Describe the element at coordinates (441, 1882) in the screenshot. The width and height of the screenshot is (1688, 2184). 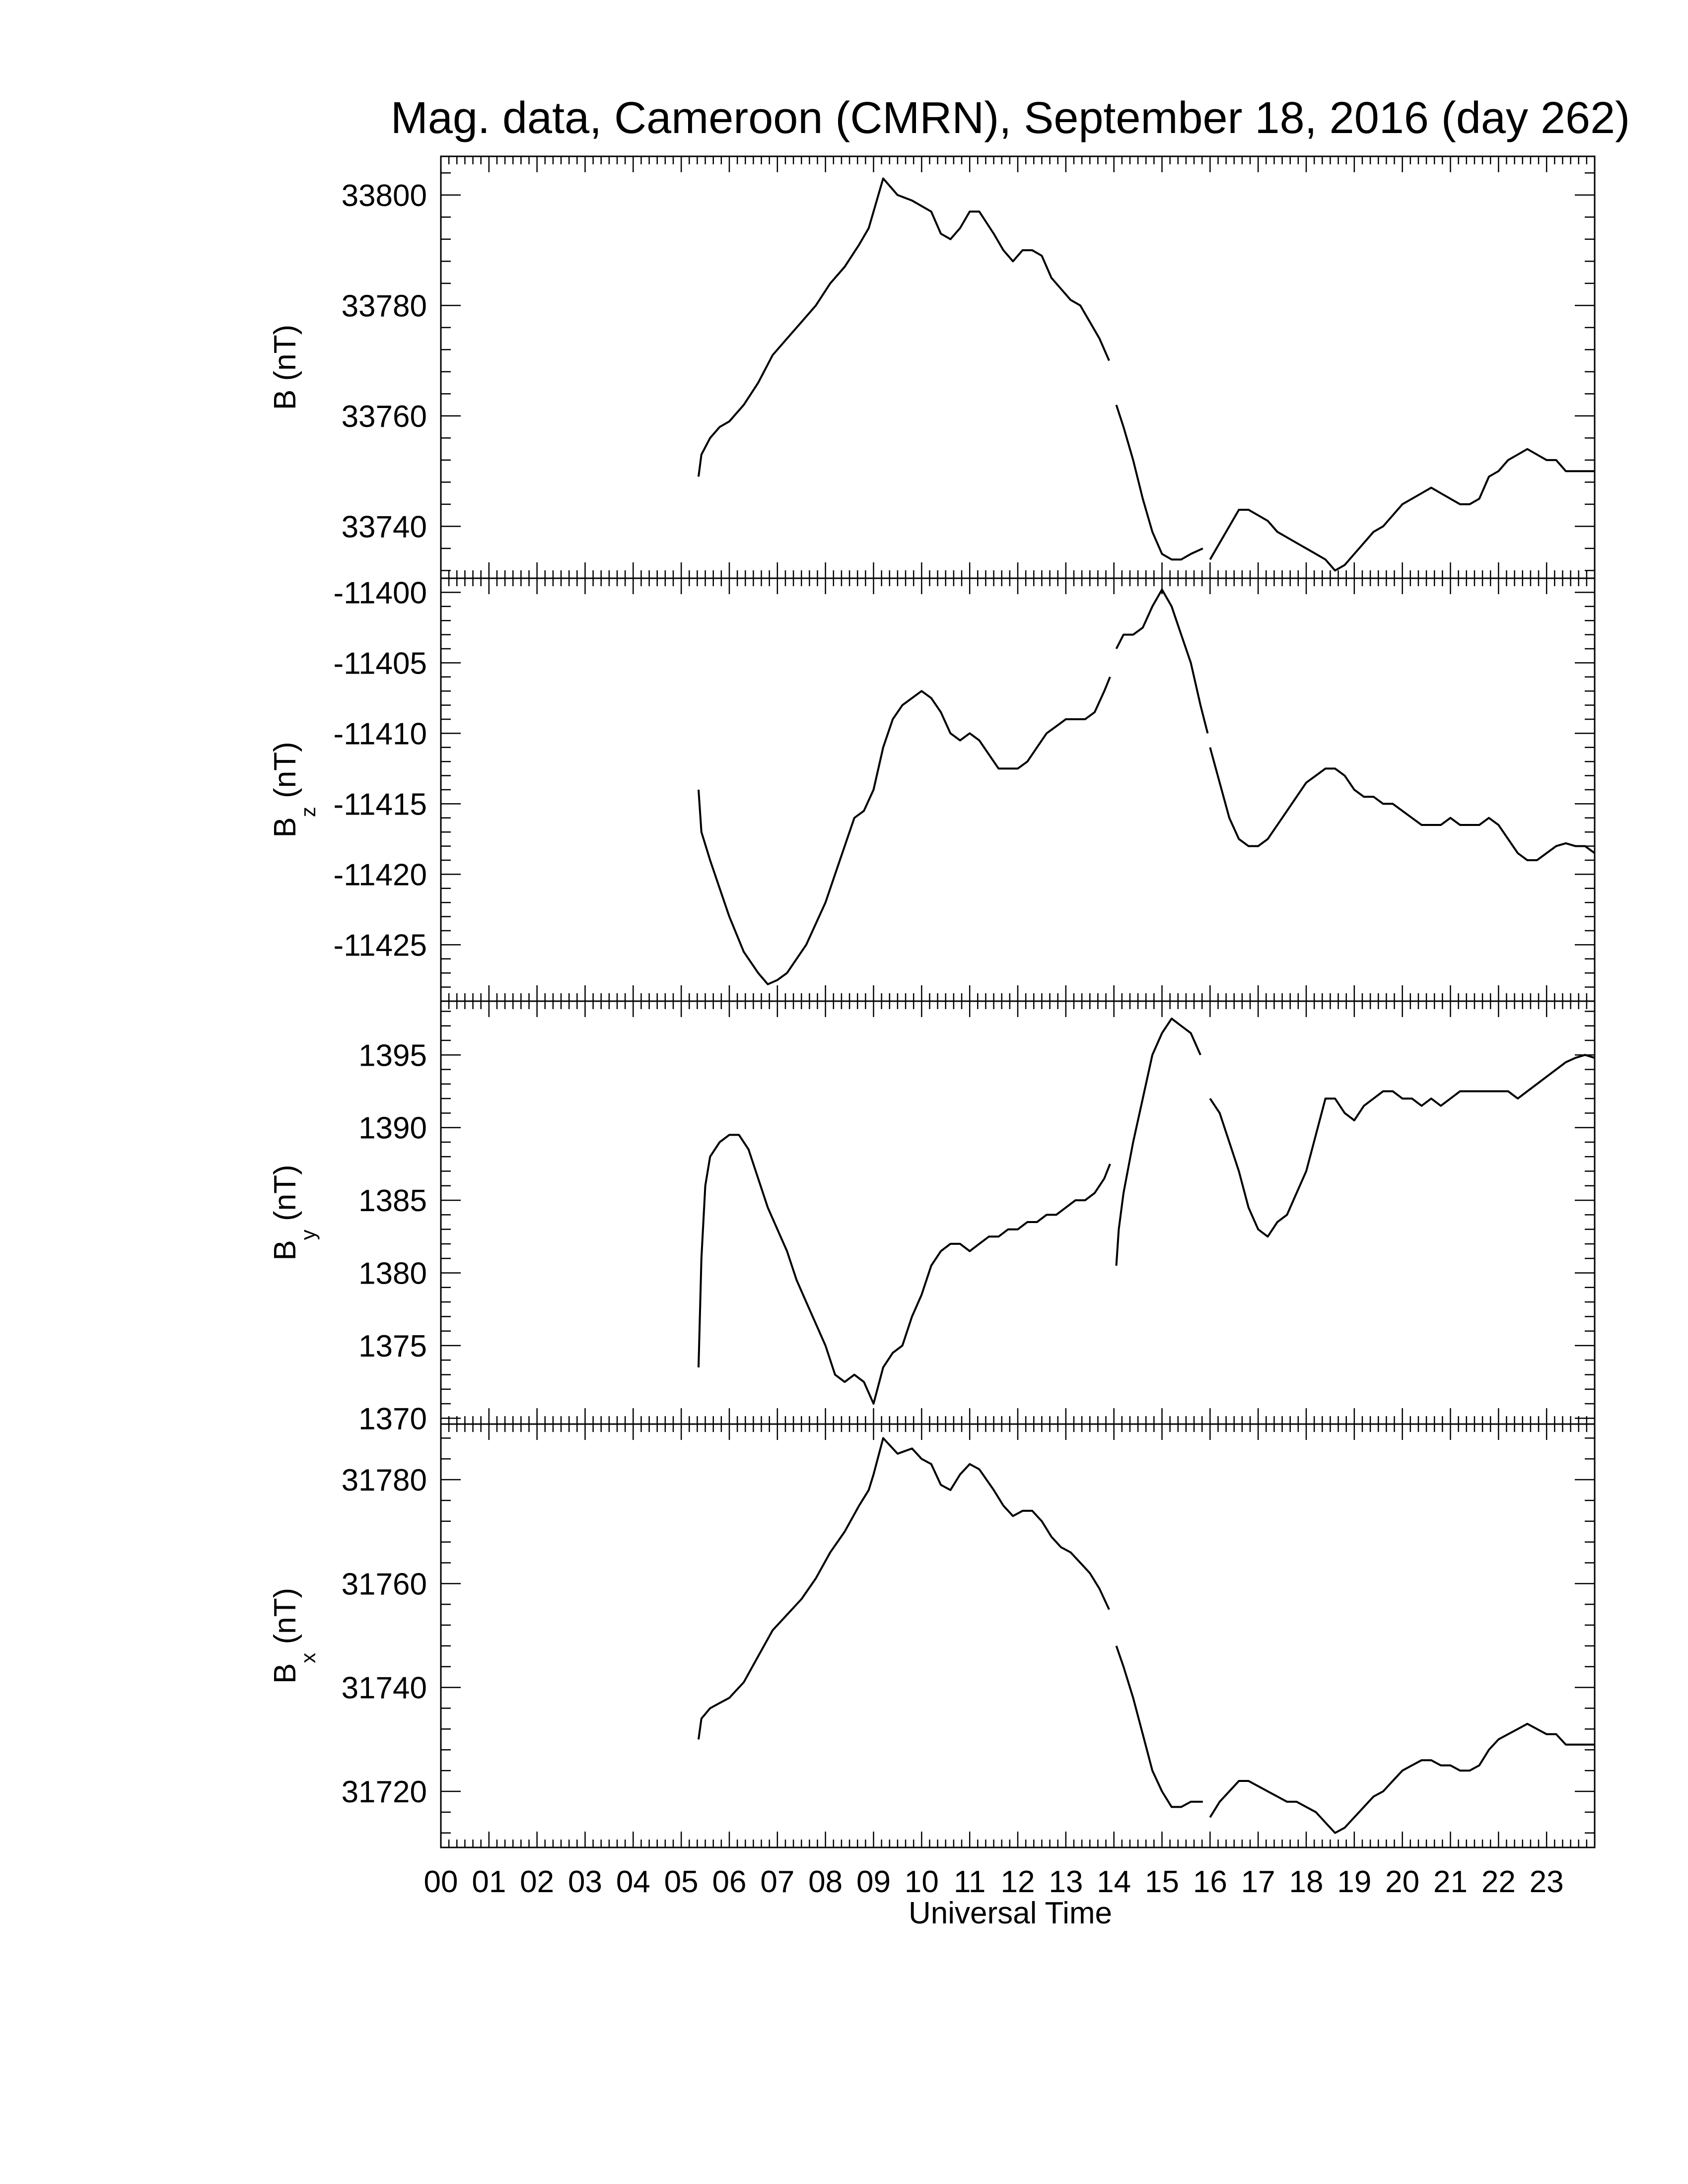
I see `x-tick-label: 00` at that location.